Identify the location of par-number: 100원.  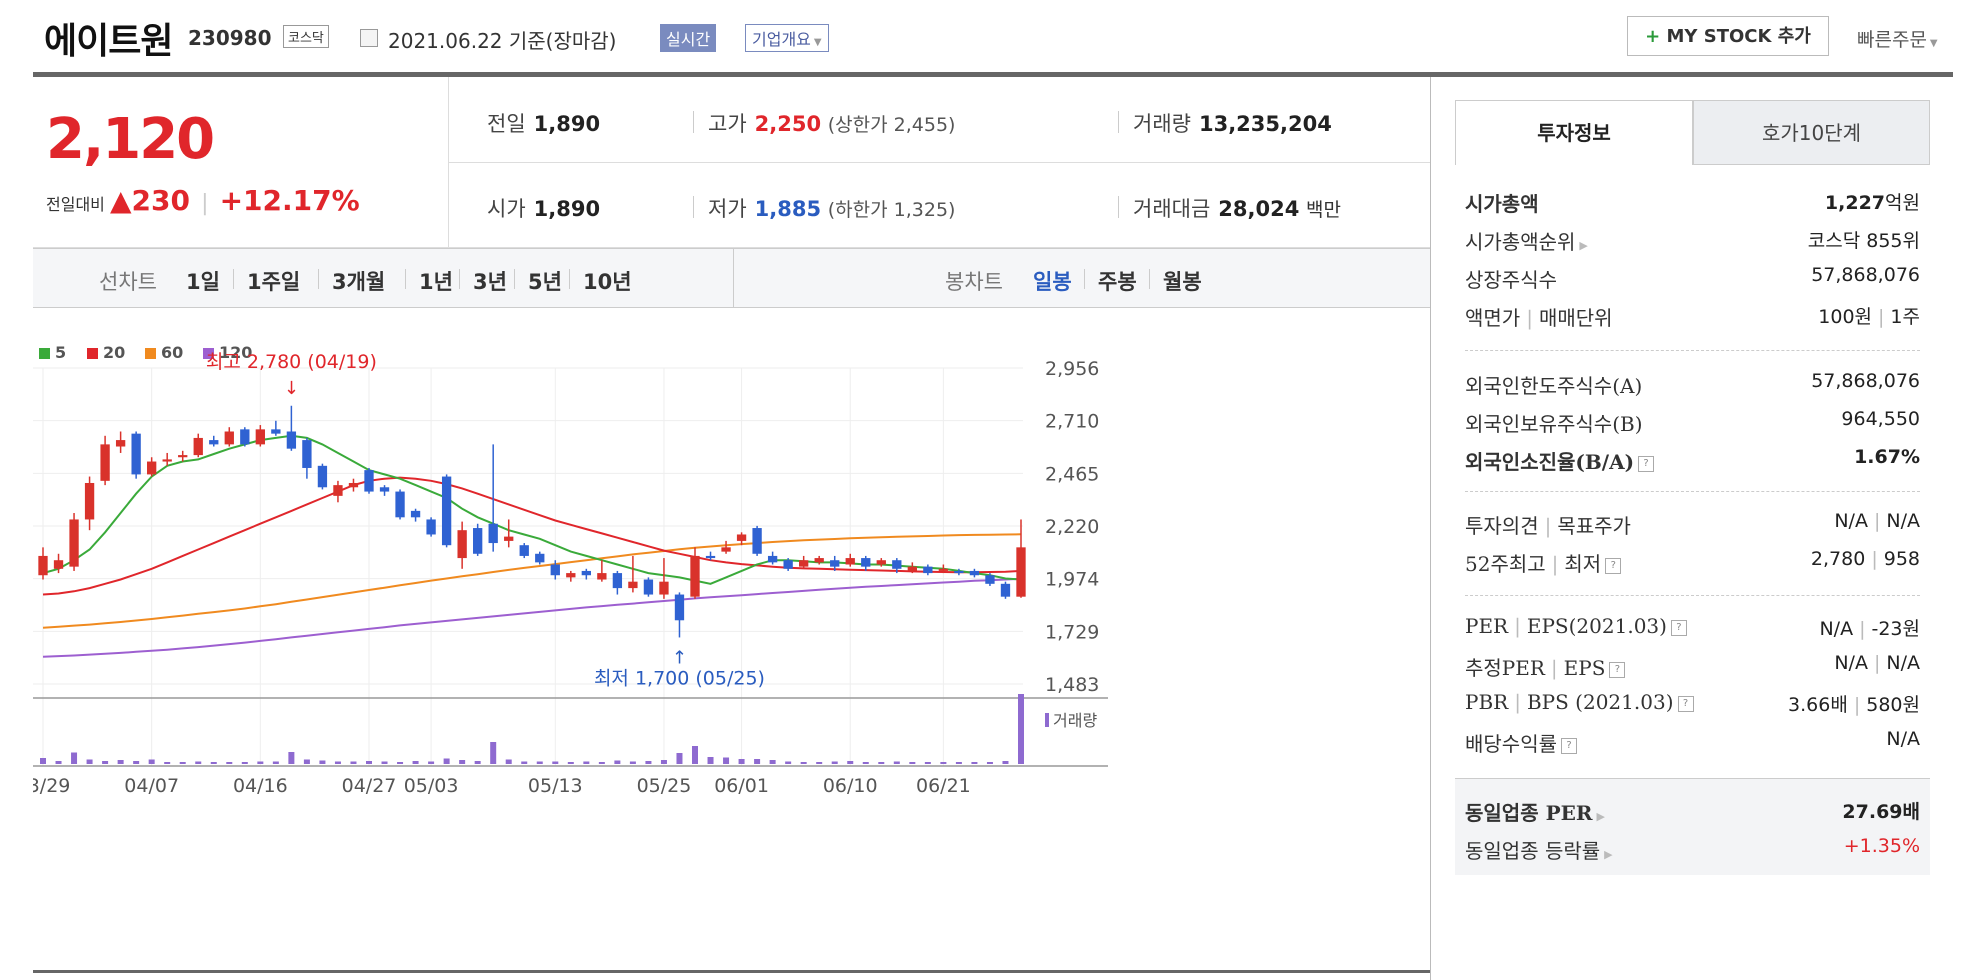
(1845, 317).